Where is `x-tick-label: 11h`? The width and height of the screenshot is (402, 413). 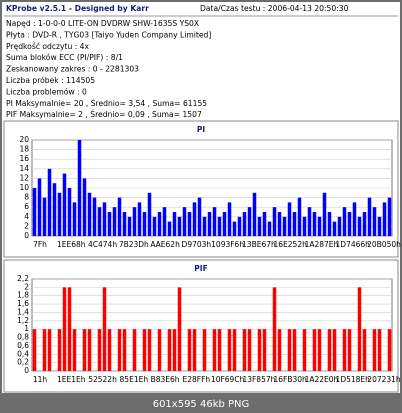 x-tick-label: 11h is located at coordinates (40, 379).